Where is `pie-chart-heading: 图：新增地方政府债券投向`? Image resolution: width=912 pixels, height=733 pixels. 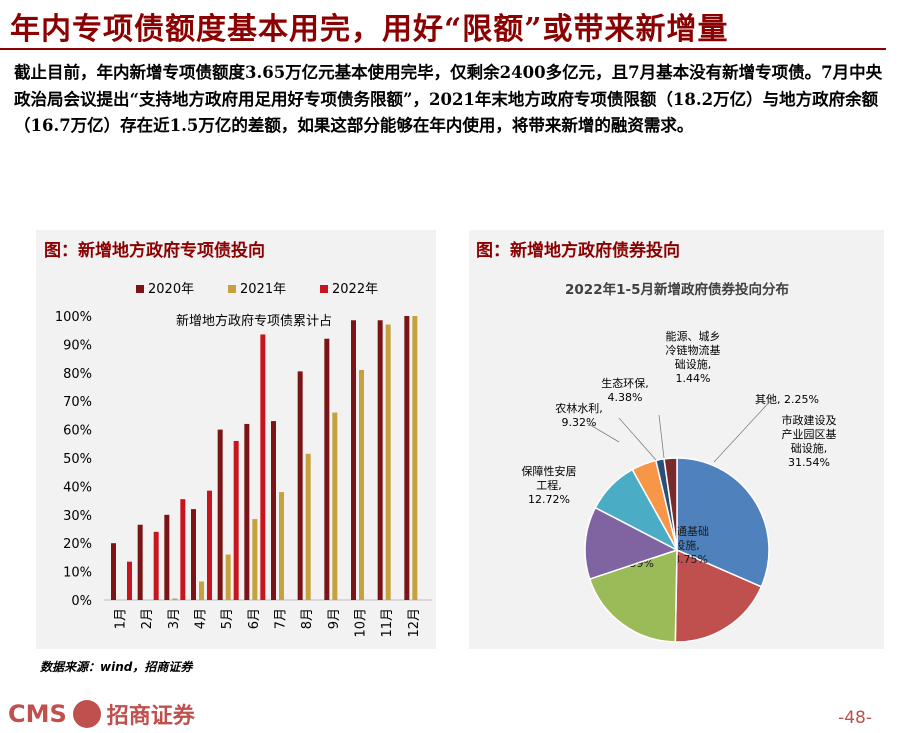
pie-chart-heading: 图：新增地方政府债券投向 is located at coordinates (578, 251).